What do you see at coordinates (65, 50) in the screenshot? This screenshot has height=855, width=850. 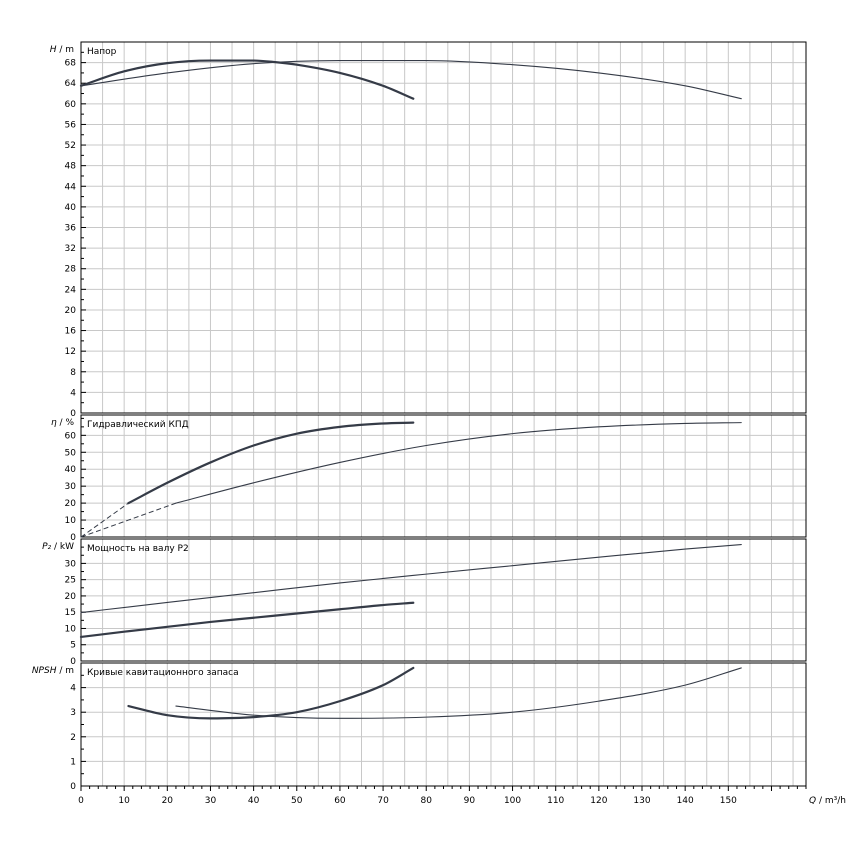 I see `head-ylabel-unit: / m` at bounding box center [65, 50].